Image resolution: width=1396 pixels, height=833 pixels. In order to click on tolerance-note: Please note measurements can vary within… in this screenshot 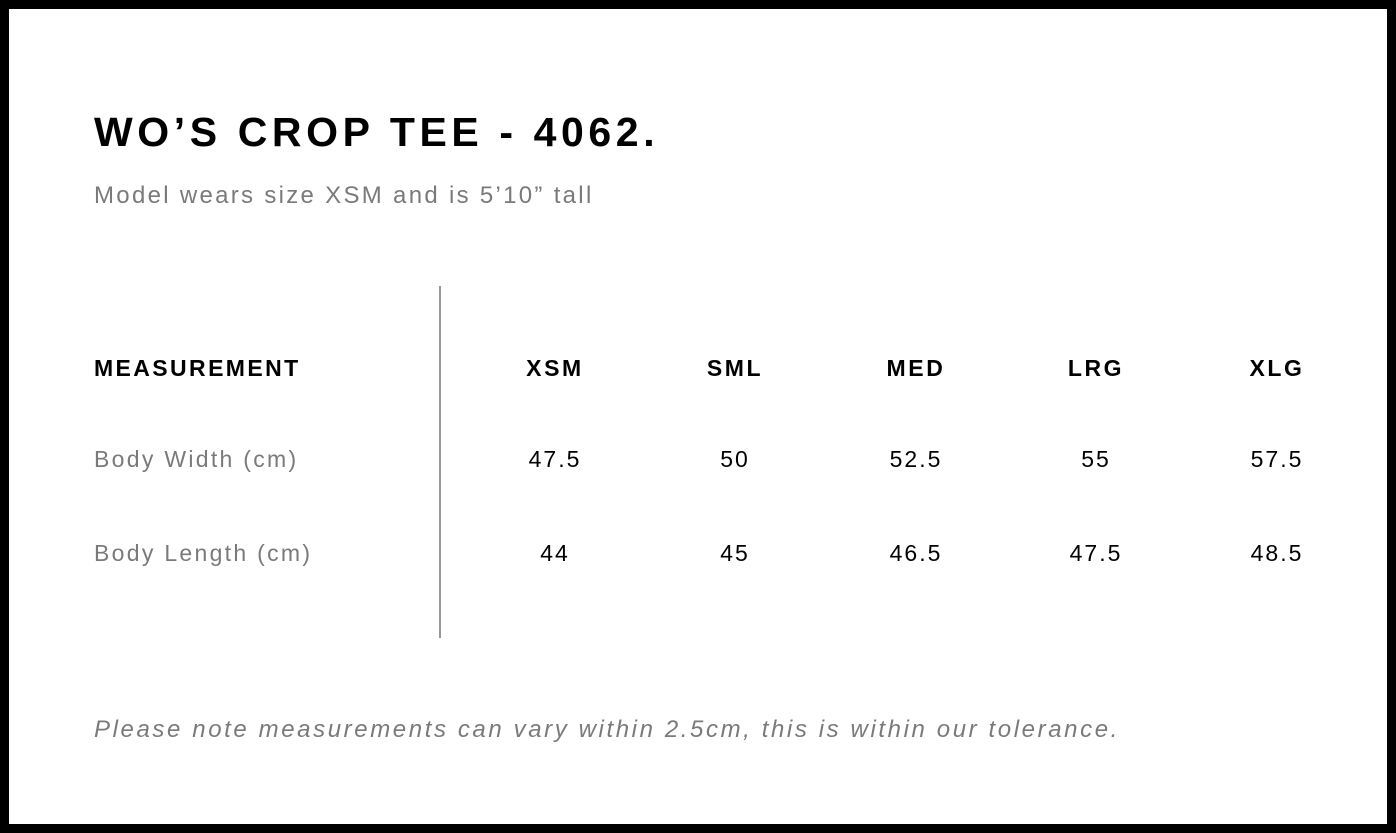, I will do `click(607, 729)`.